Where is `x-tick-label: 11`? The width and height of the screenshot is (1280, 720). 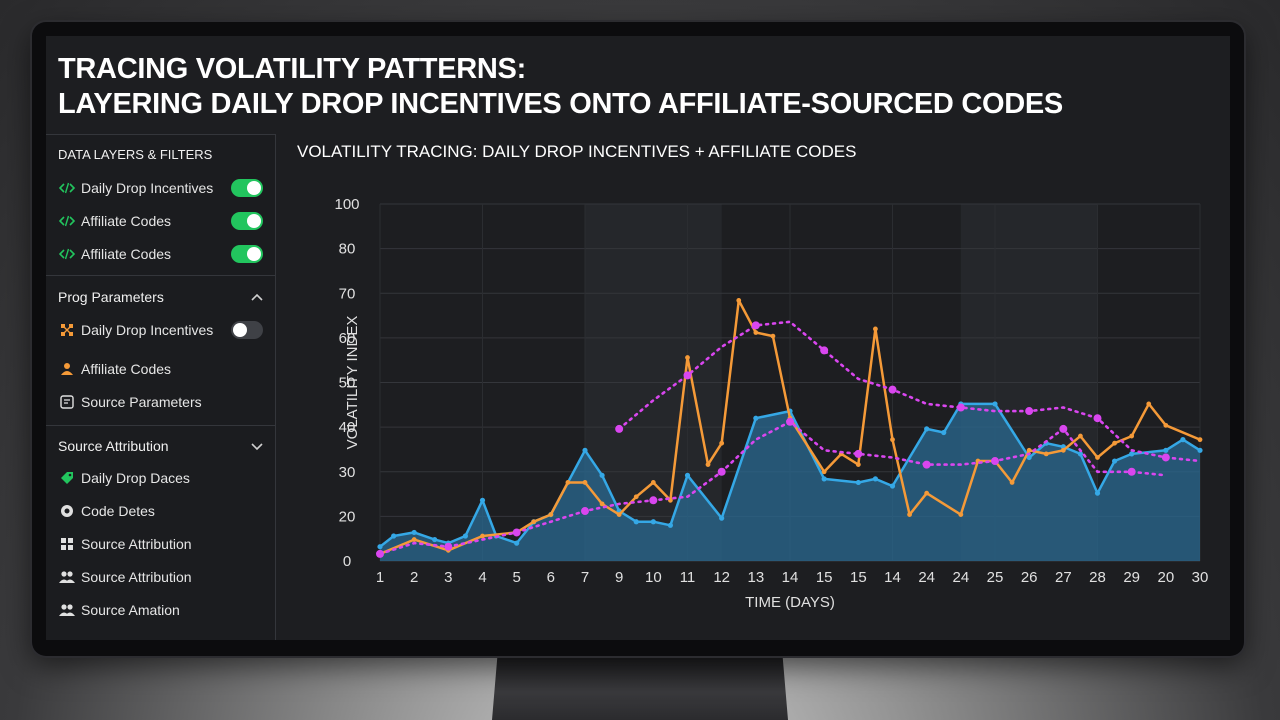
x-tick-label: 11 is located at coordinates (688, 577).